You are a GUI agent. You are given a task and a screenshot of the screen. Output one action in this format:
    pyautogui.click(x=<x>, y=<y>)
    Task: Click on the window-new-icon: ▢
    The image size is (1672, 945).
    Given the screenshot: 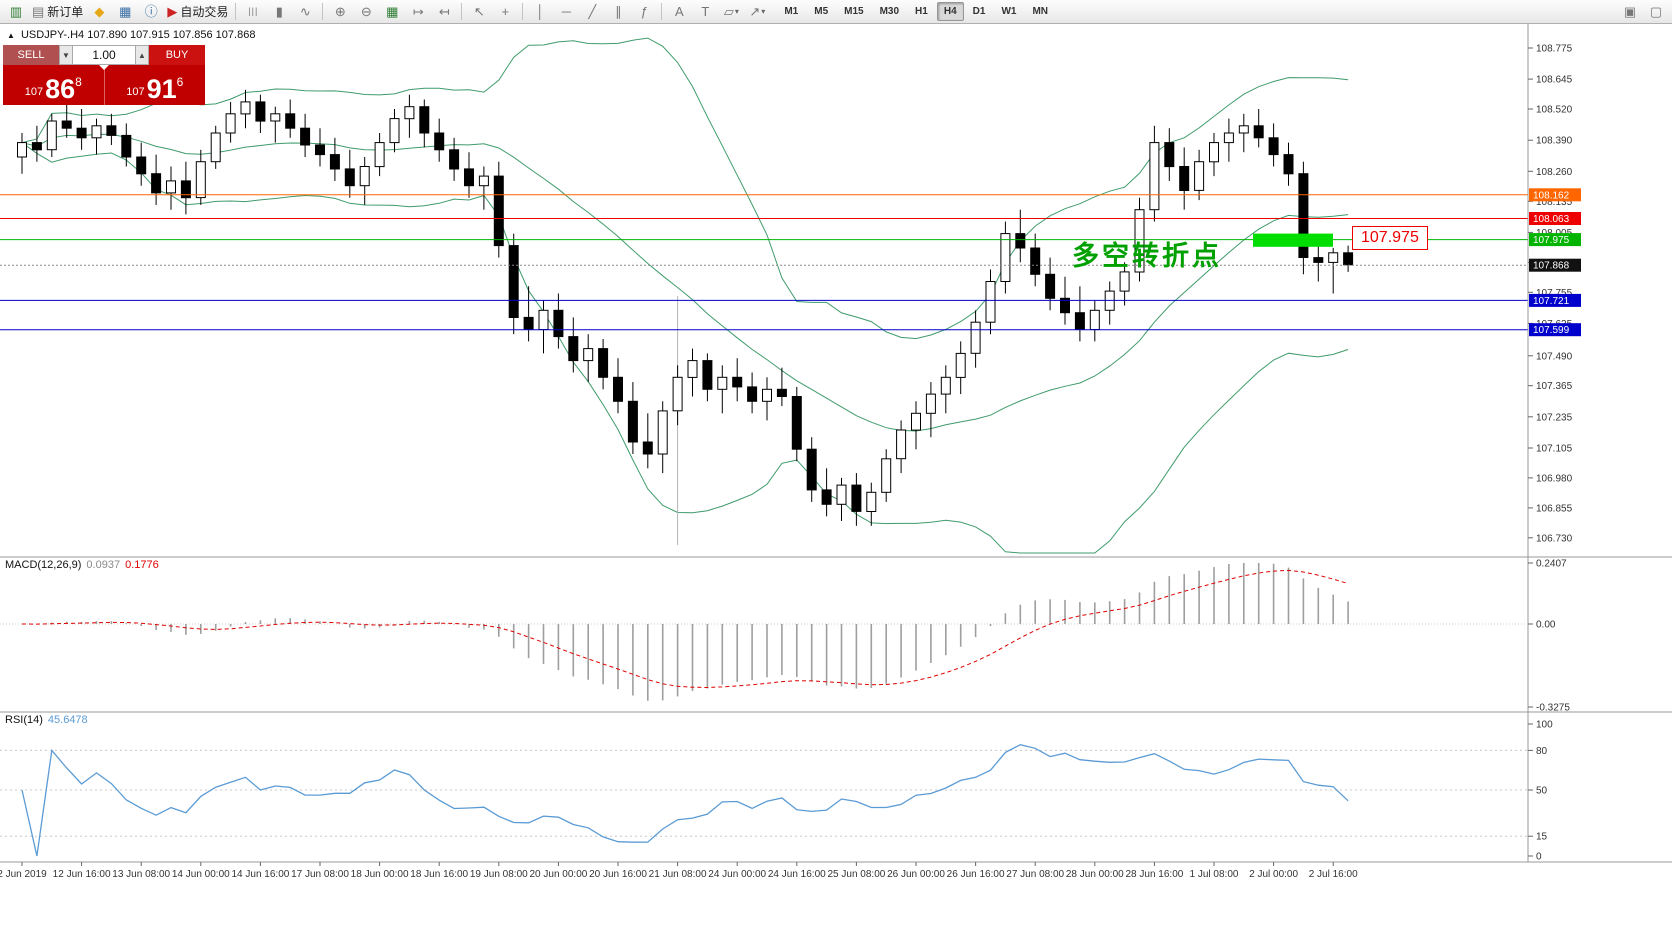 What is the action you would take?
    pyautogui.click(x=1656, y=11)
    